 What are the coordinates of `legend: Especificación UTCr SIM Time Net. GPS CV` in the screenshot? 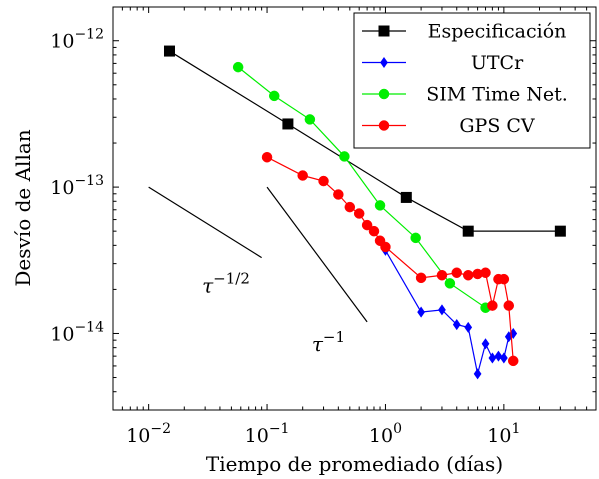 It's located at (472, 80).